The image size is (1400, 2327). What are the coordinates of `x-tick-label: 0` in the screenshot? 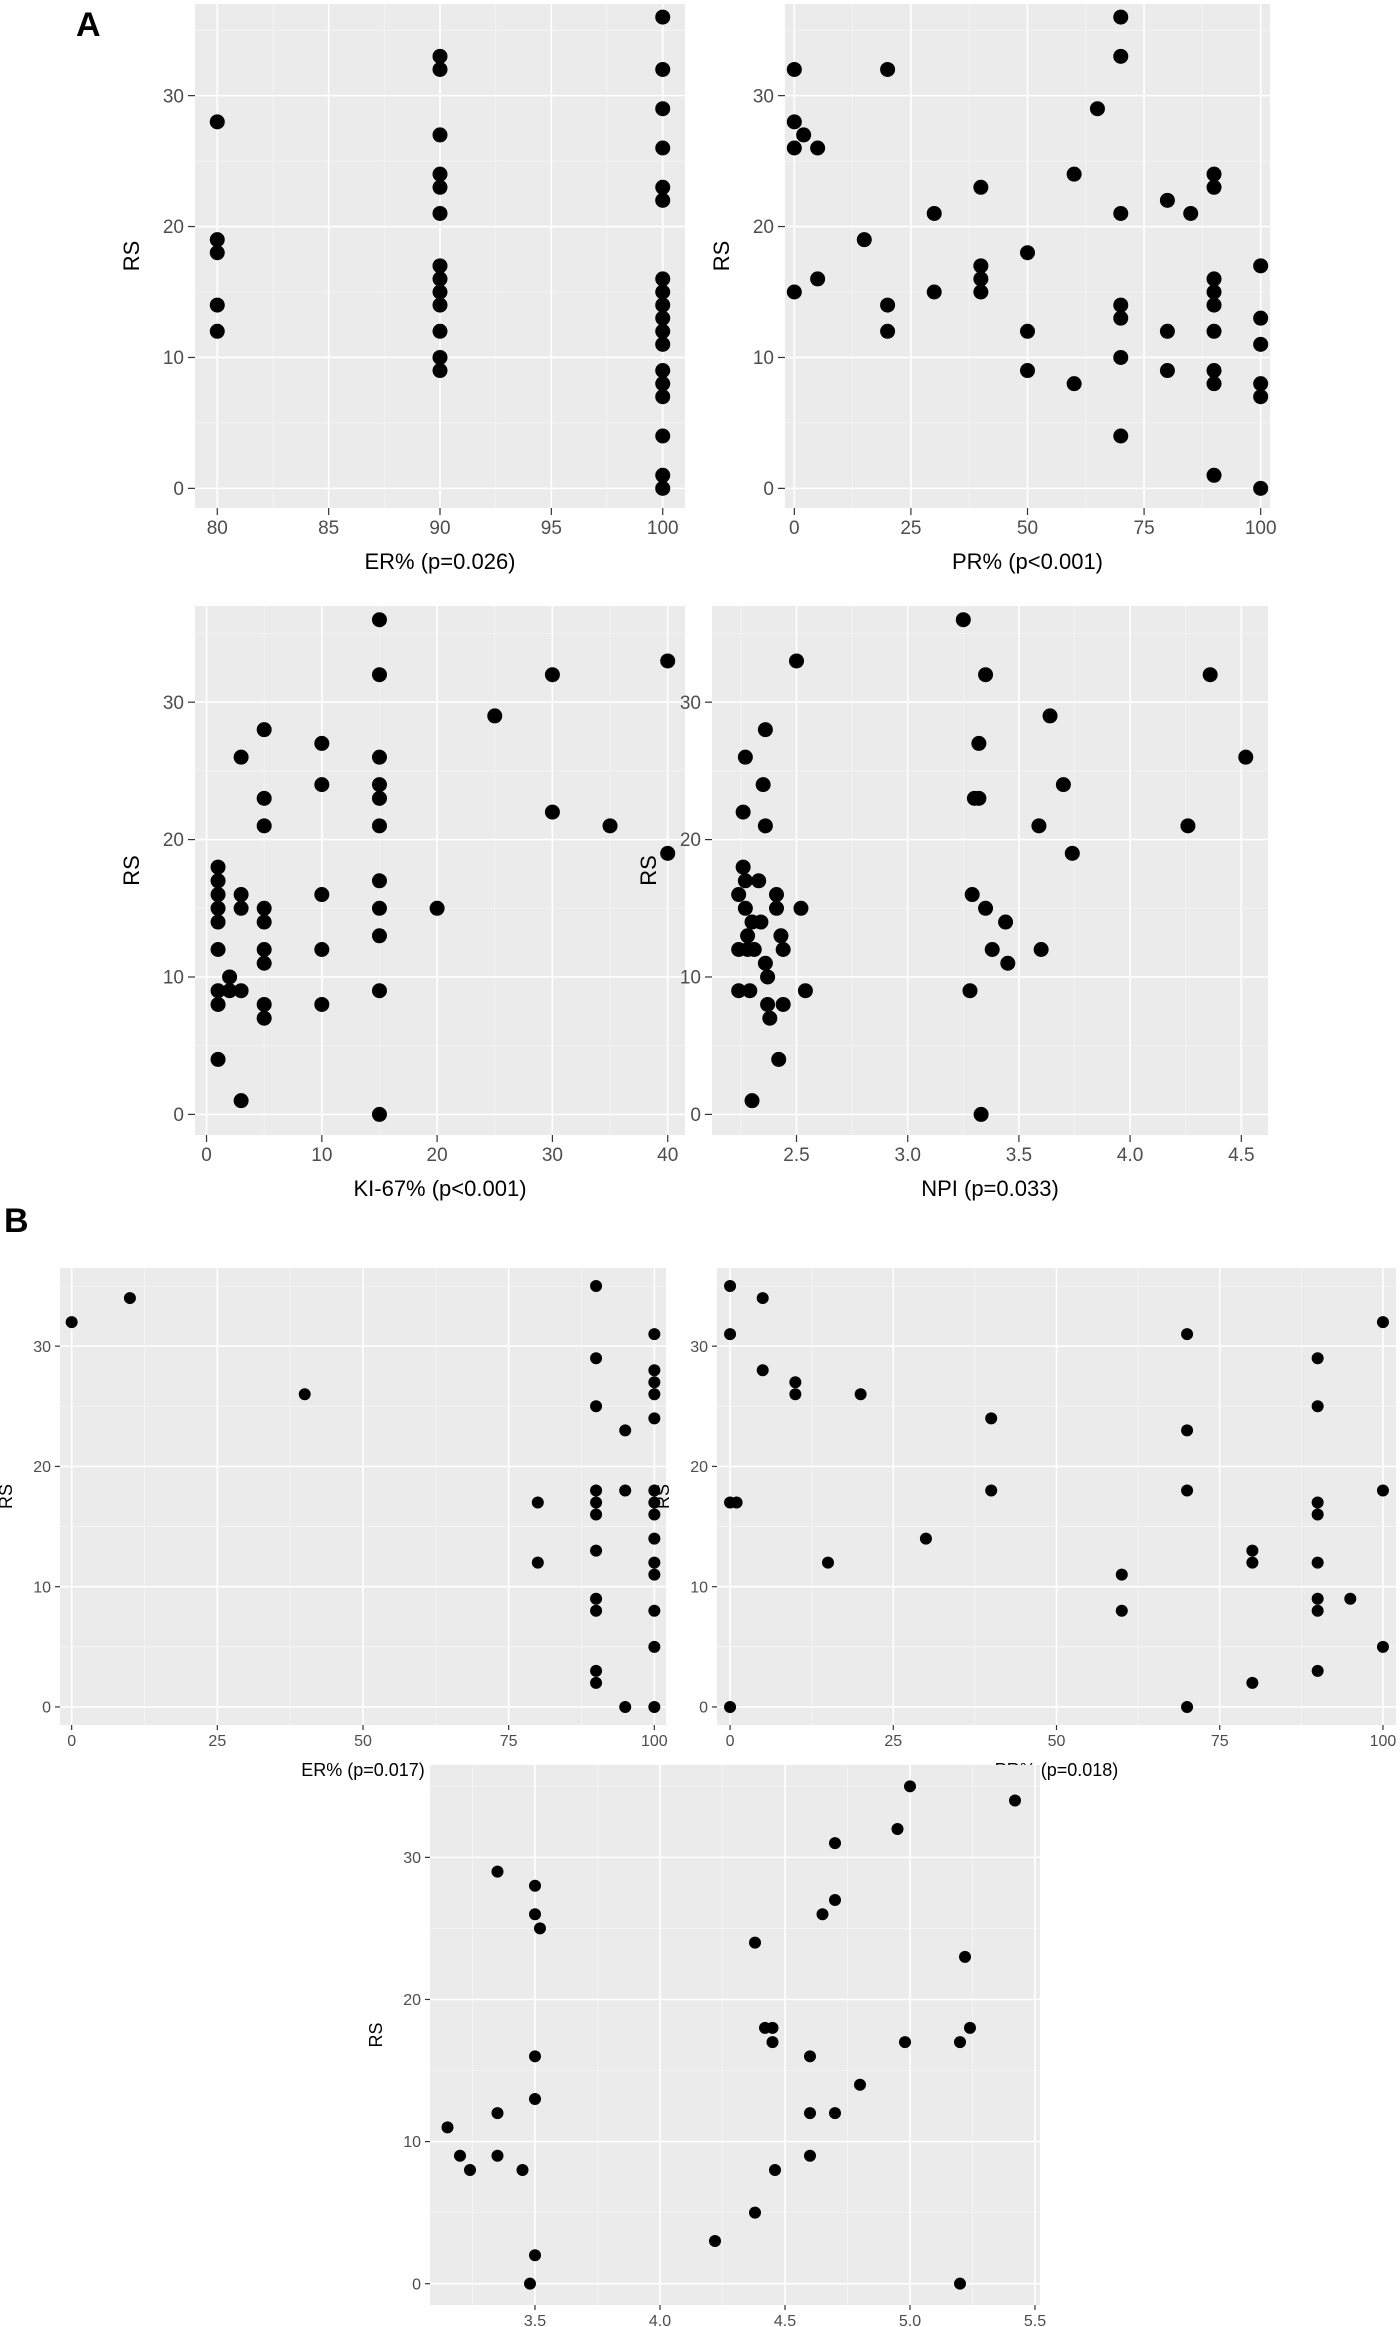 It's located at (71, 1741).